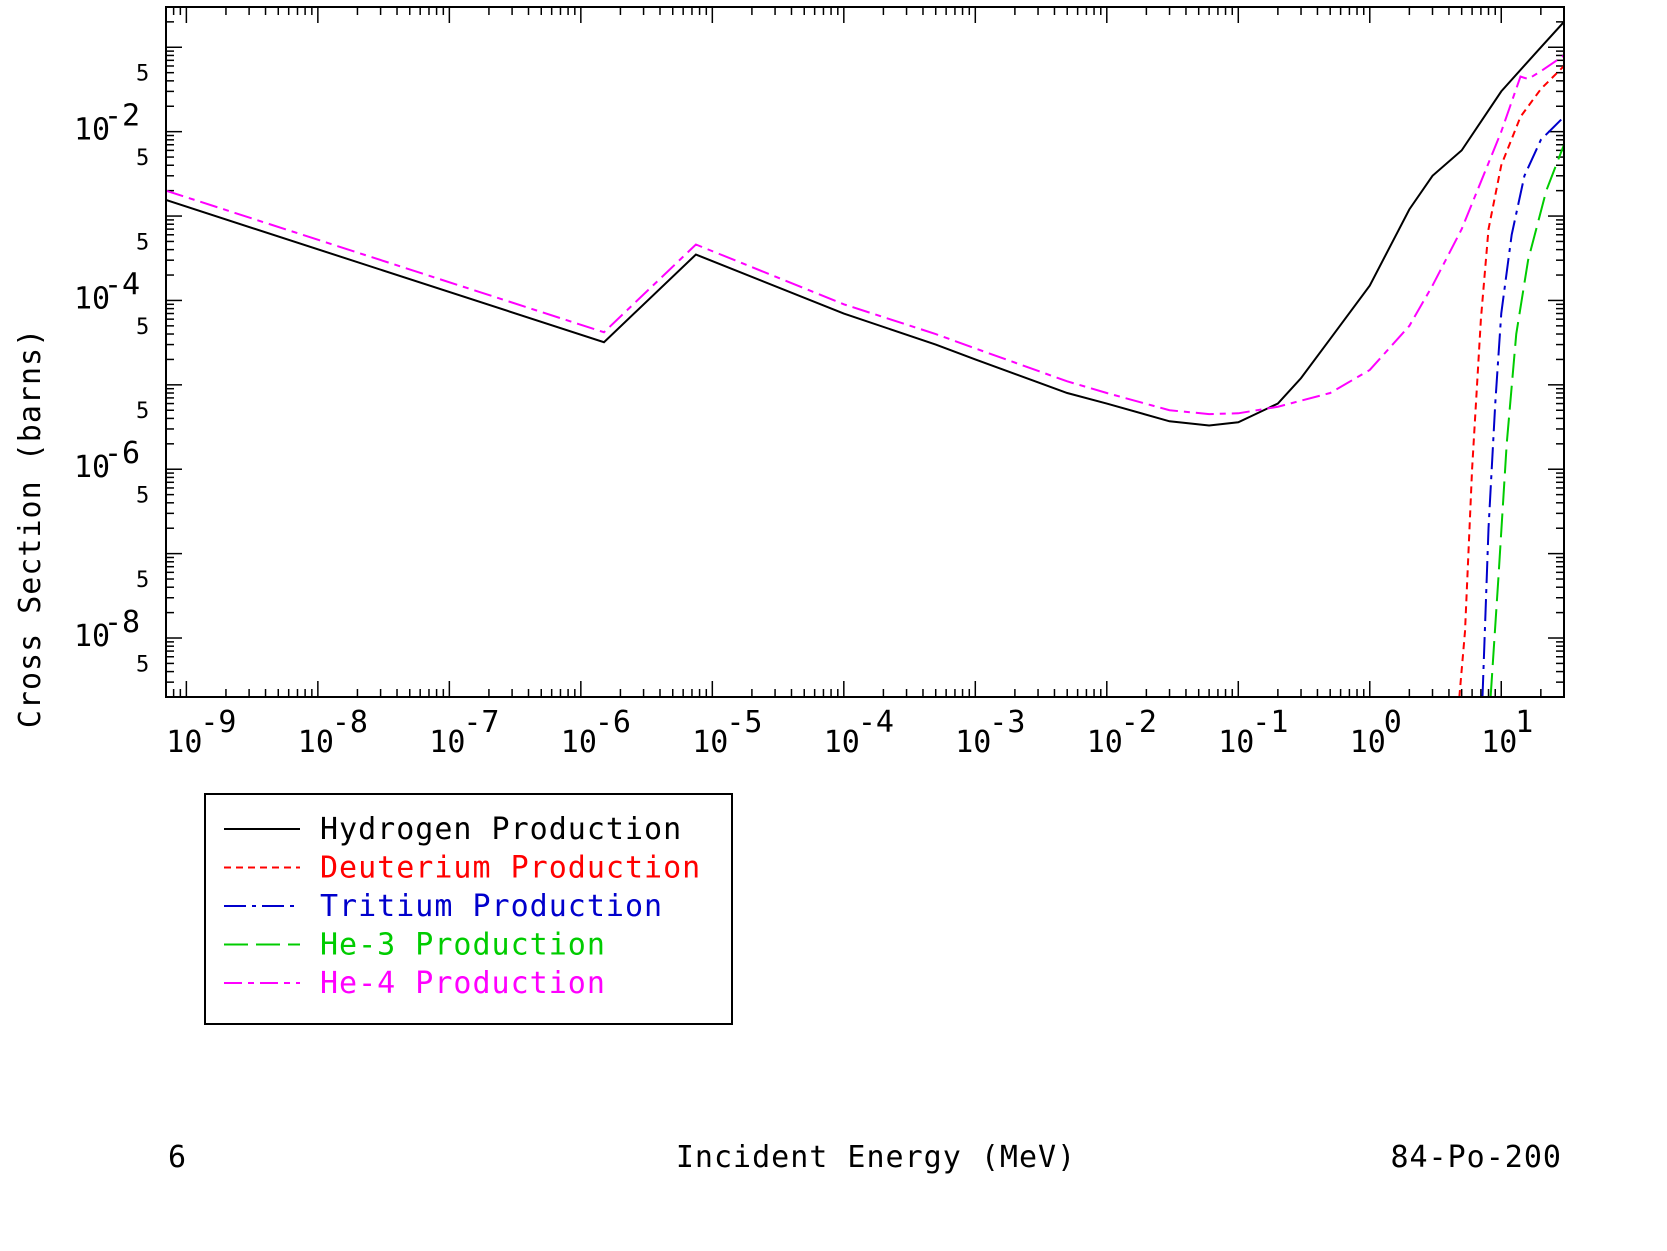 This screenshot has height=1251, width=1667. What do you see at coordinates (501, 829) in the screenshot?
I see `legend-label: Hydrogen Production` at bounding box center [501, 829].